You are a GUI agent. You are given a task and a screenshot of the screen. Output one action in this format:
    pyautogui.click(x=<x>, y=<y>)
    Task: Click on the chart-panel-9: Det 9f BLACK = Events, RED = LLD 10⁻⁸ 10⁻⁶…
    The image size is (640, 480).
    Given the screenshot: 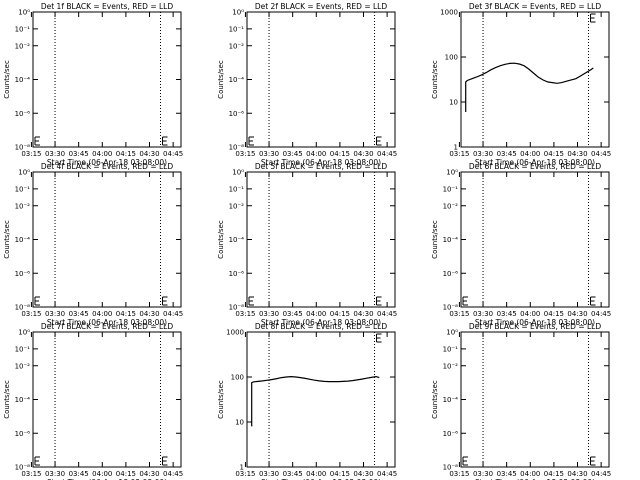 What is the action you would take?
    pyautogui.click(x=521, y=401)
    